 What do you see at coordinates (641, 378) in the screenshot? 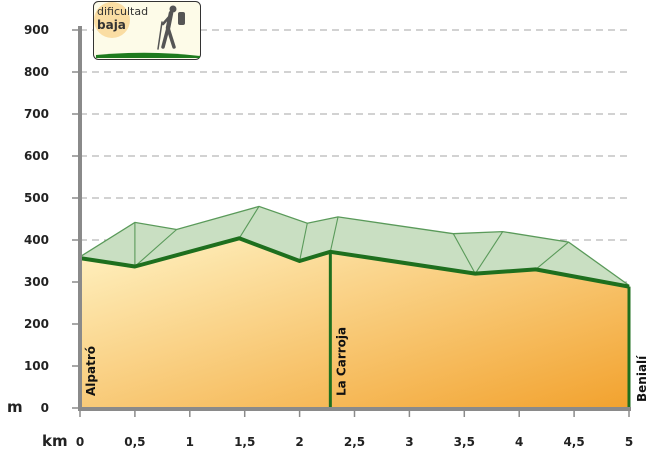
I see `place-label-2: Benialí` at bounding box center [641, 378].